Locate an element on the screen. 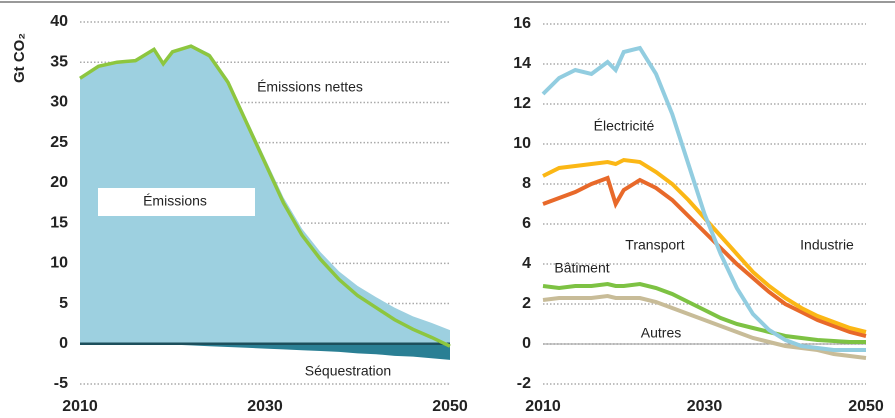  y-tick-label: -2 is located at coordinates (524, 383).